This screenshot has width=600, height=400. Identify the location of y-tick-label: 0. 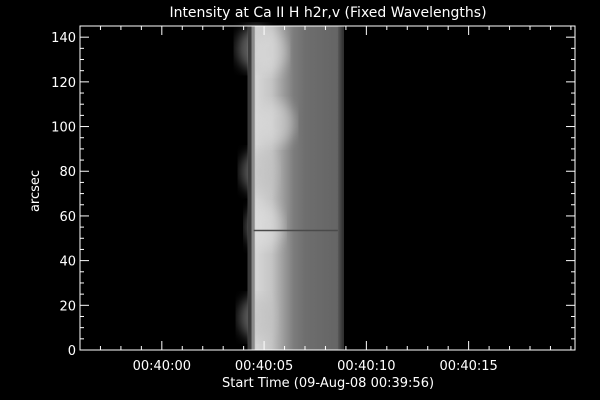
(72, 351).